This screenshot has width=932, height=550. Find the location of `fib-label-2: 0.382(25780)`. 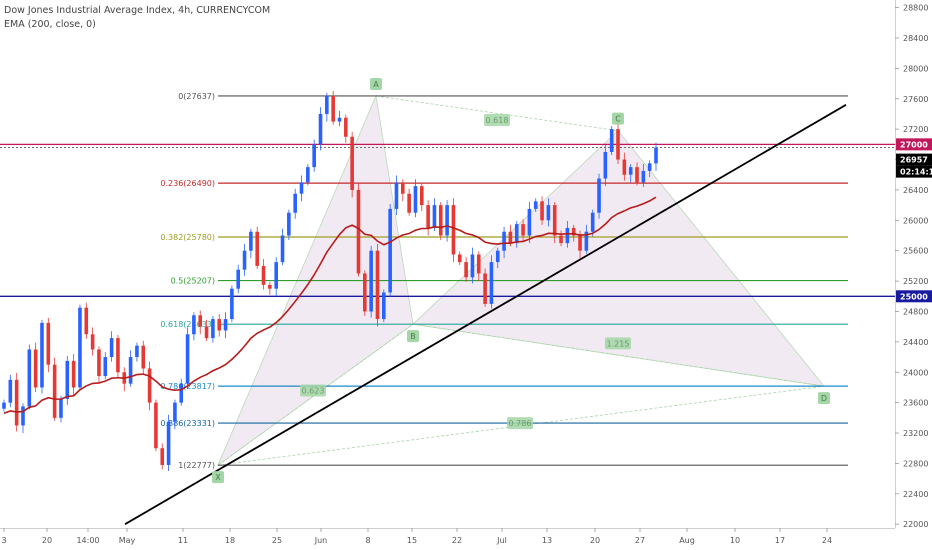

fib-label-2: 0.382(25780) is located at coordinates (187, 237).